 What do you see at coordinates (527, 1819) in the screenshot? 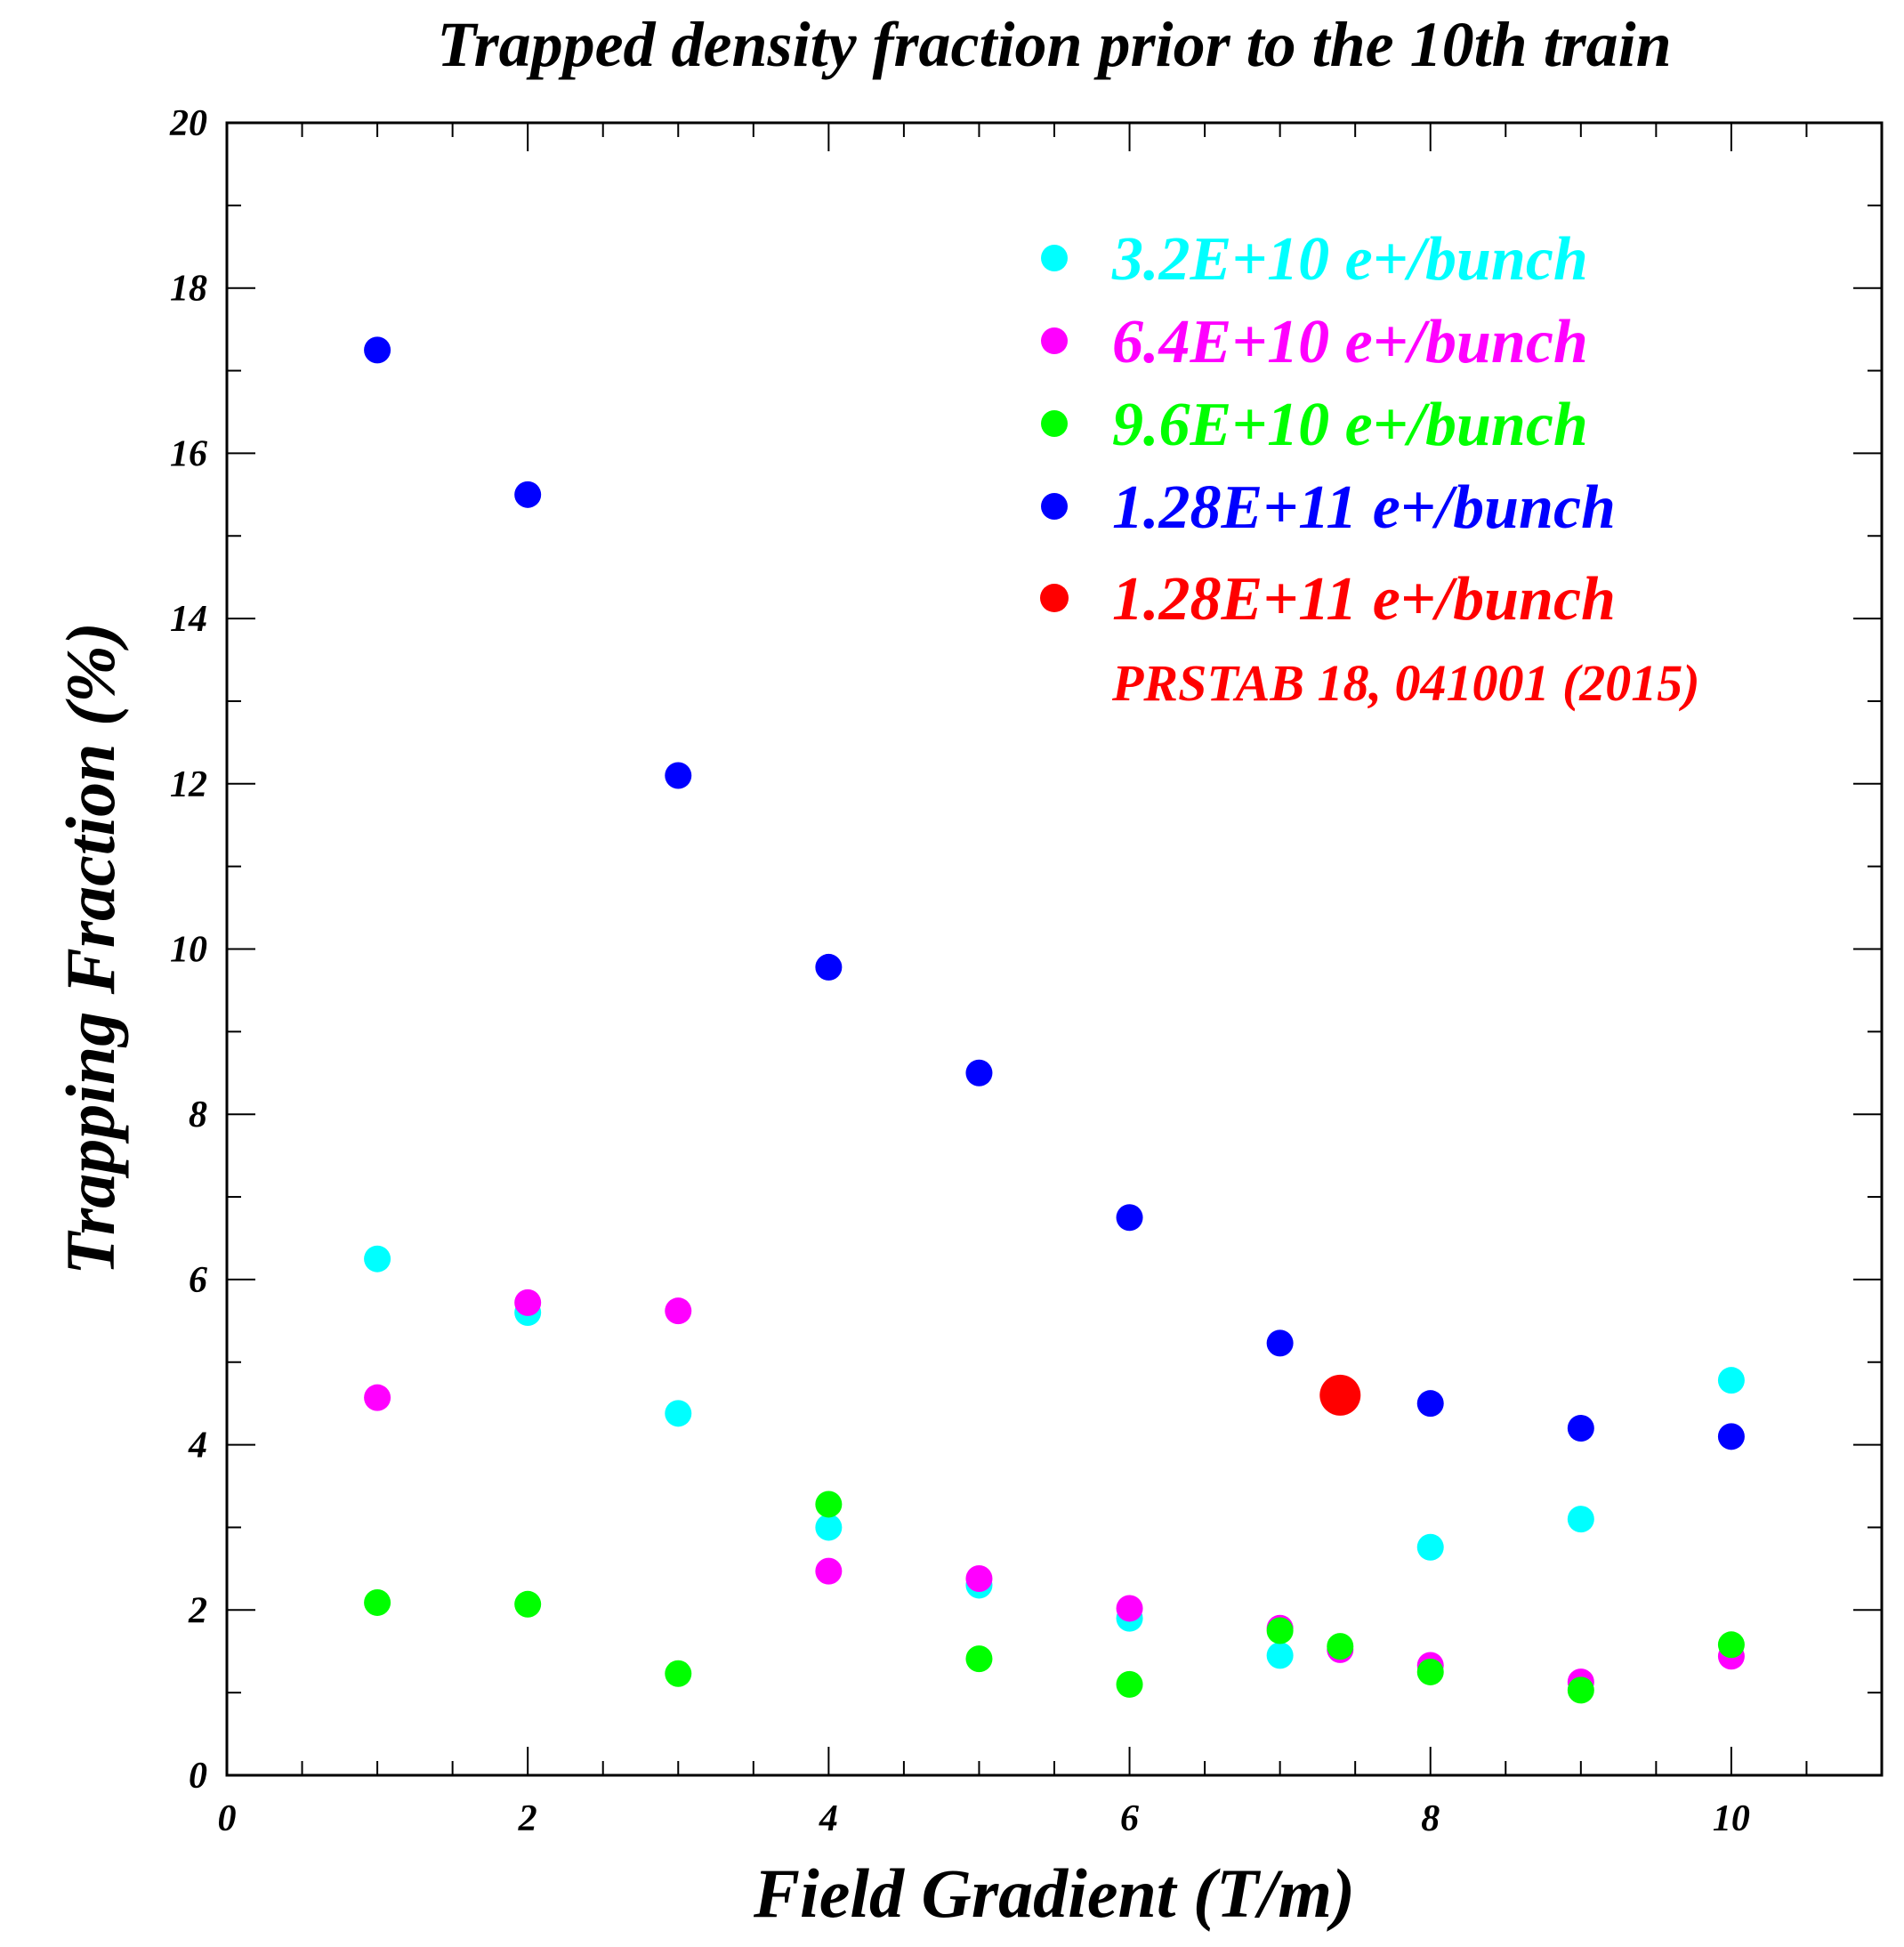
I see `x-tick-label: 2` at bounding box center [527, 1819].